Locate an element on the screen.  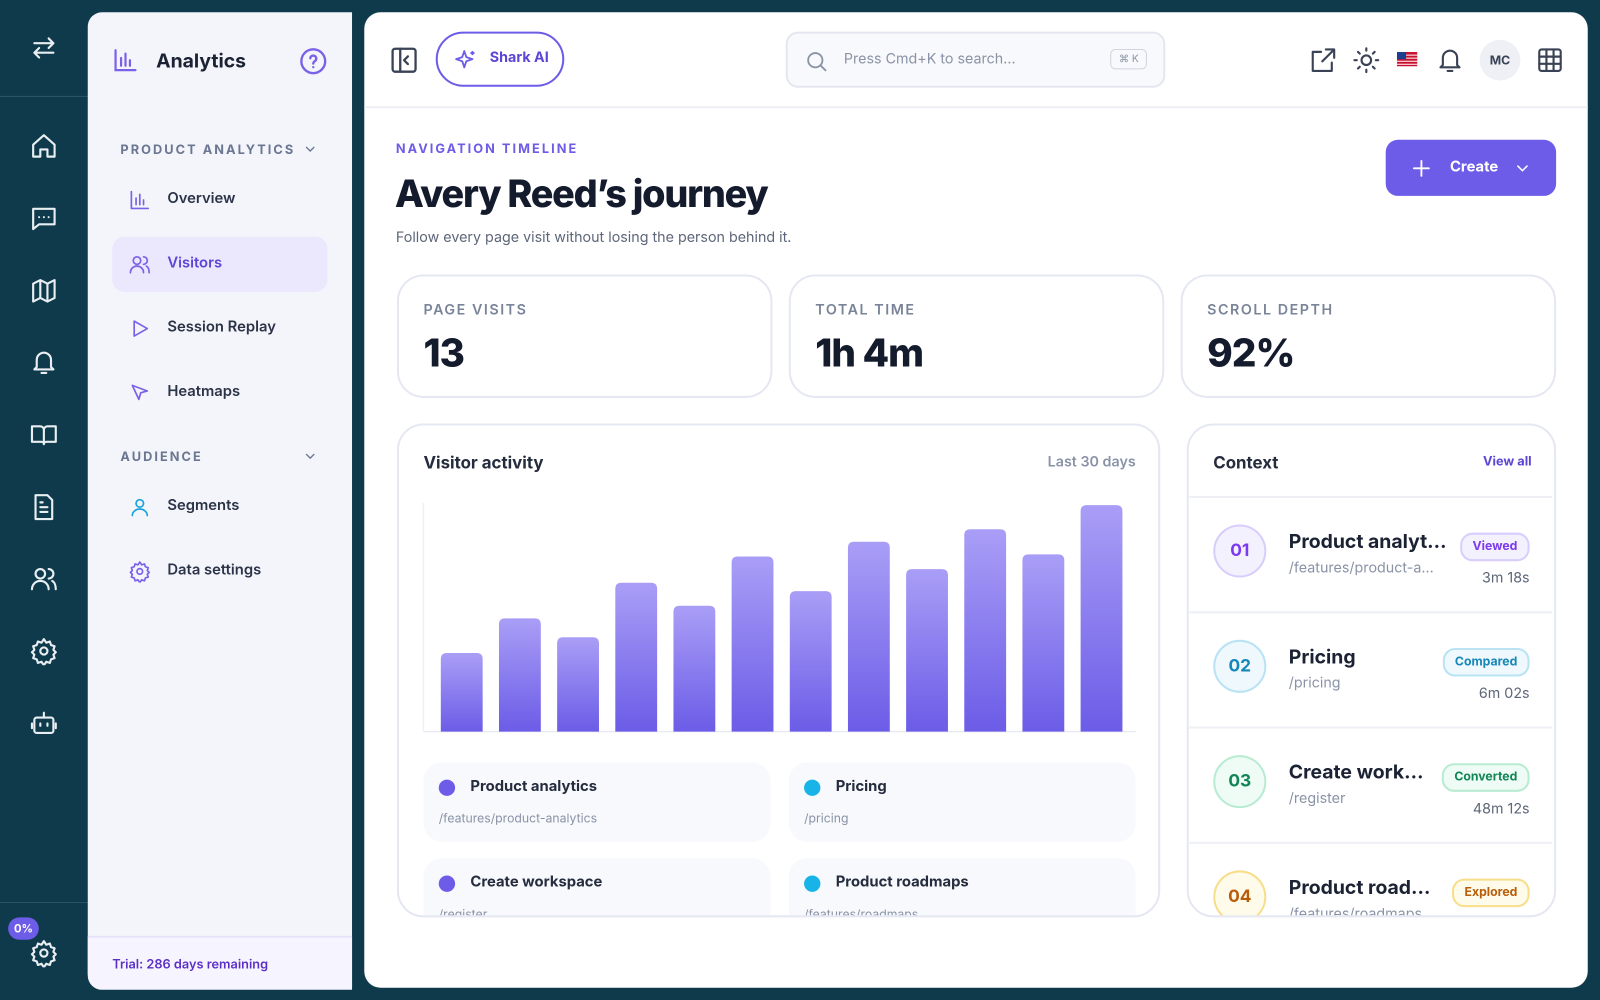
shark-ai-button: Shark AI is located at coordinates (500, 59).